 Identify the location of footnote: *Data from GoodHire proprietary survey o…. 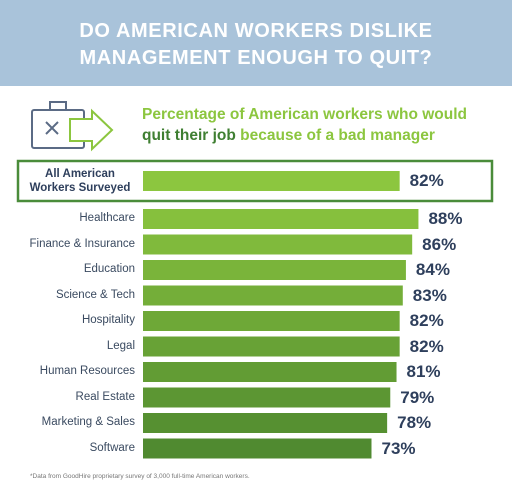
(140, 476).